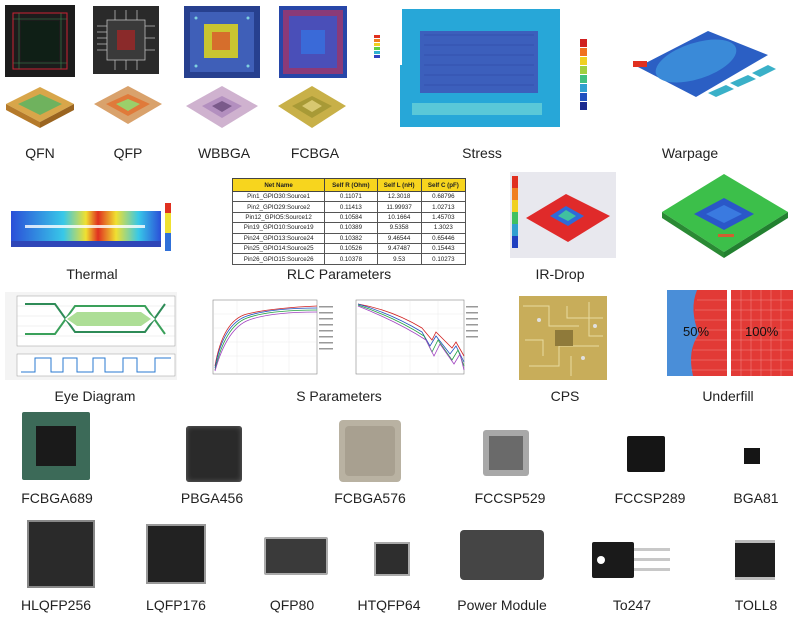  What do you see at coordinates (56, 446) in the screenshot?
I see `fcbga689-package-image` at bounding box center [56, 446].